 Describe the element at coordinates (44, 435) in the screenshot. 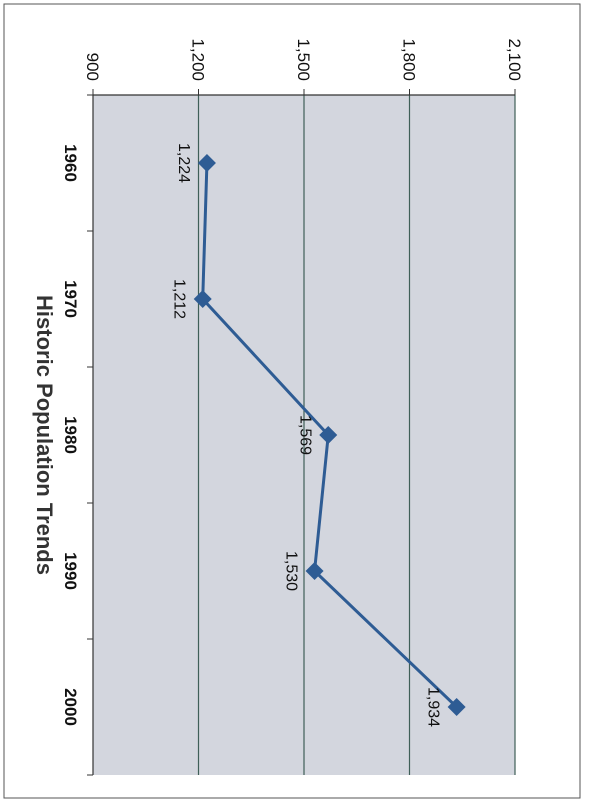

I see `chart-title: Historic Population Trends` at that location.